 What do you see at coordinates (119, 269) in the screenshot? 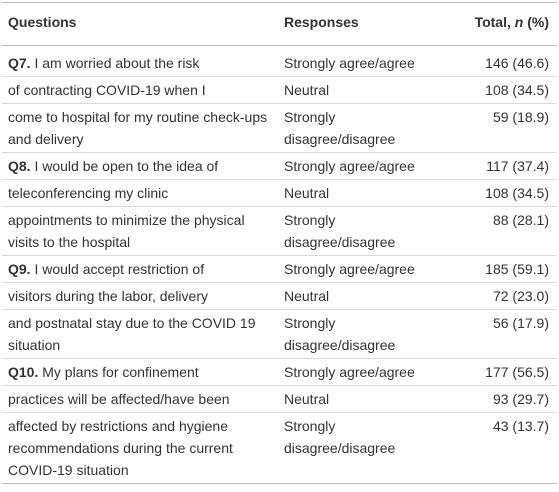
I see `question-text: I would accept restriction of` at bounding box center [119, 269].